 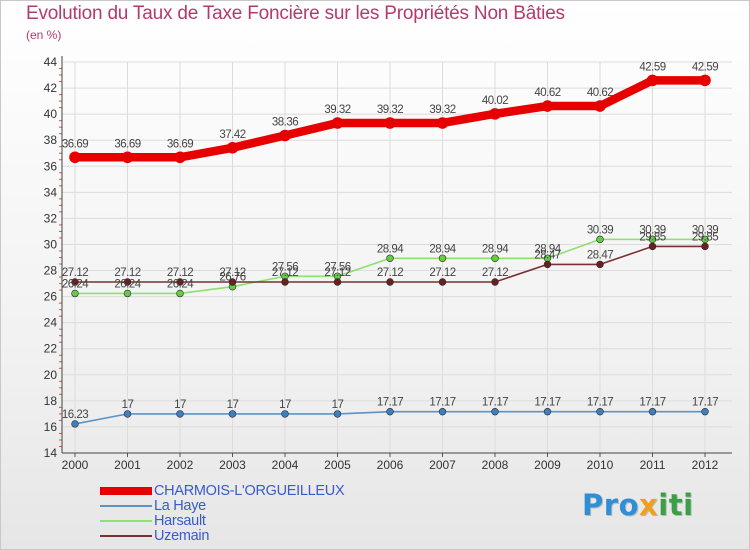 What do you see at coordinates (44, 35) in the screenshot?
I see `y-unit-label: (en %)` at bounding box center [44, 35].